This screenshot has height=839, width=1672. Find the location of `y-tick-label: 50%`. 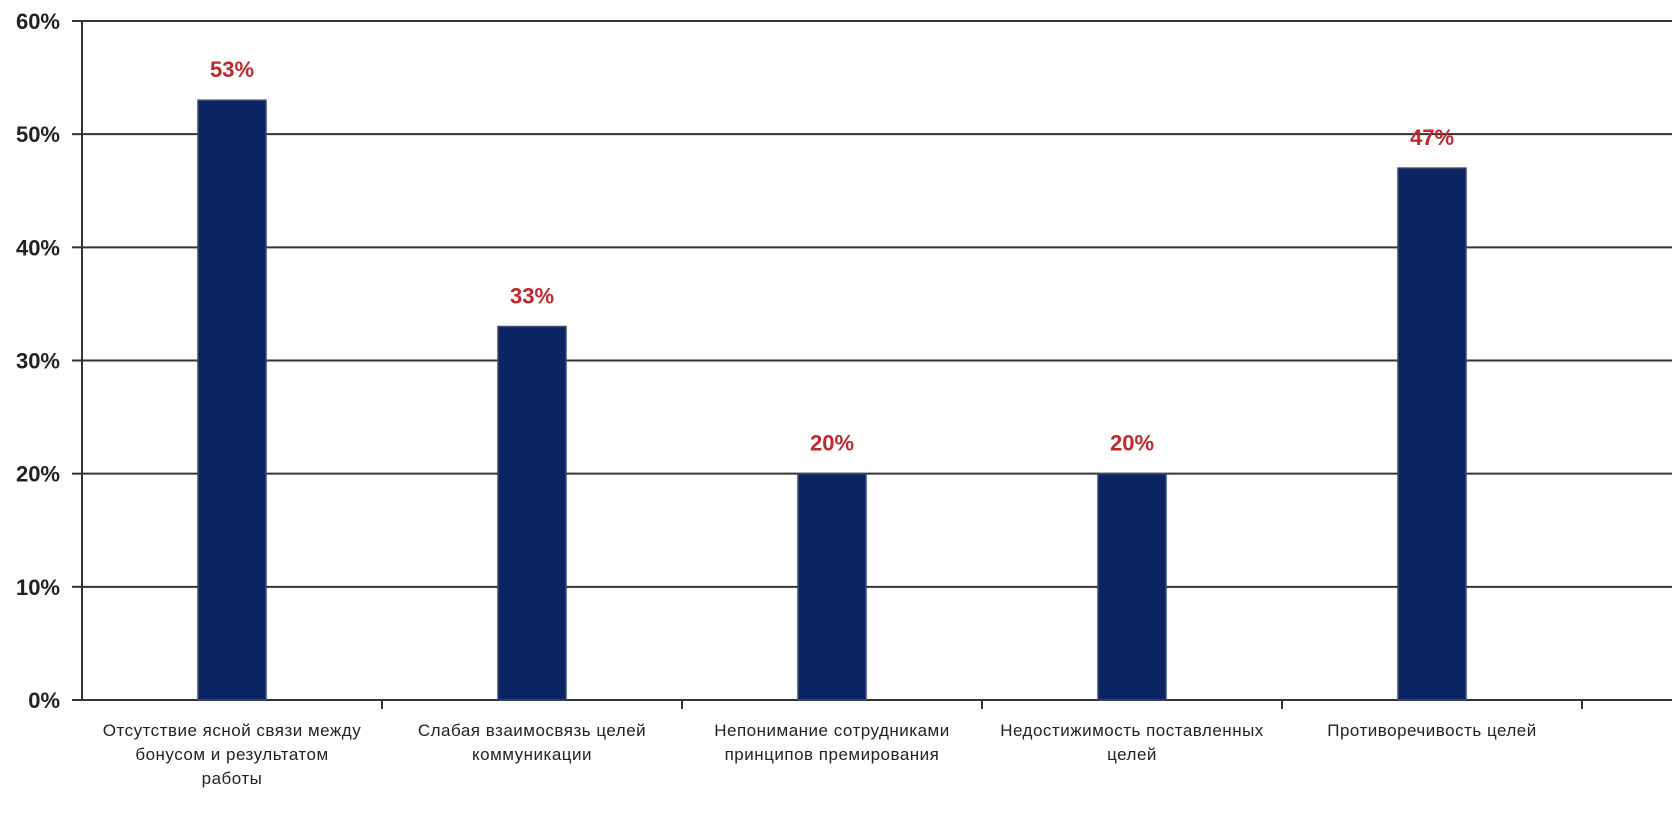

y-tick-label: 50% is located at coordinates (38, 134).